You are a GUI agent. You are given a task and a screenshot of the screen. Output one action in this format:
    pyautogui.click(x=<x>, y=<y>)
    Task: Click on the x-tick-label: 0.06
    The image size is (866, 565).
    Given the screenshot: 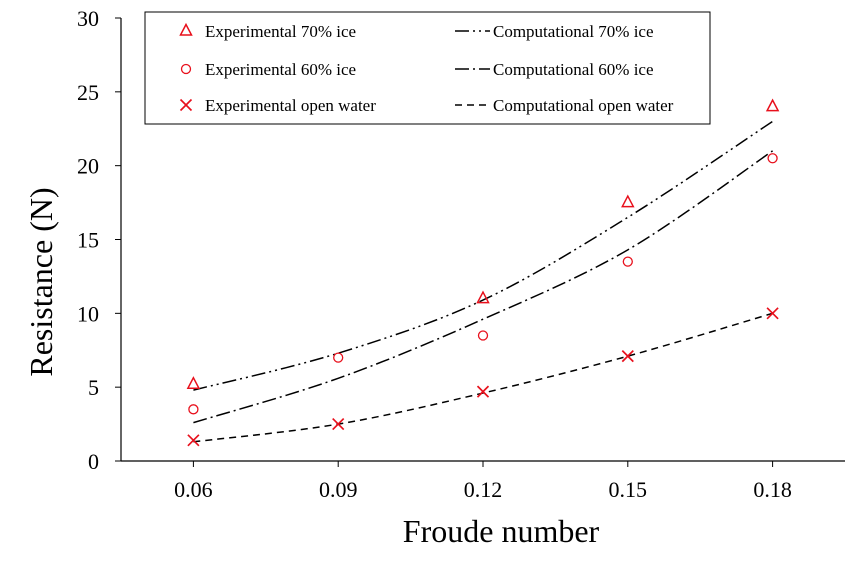 What is the action you would take?
    pyautogui.click(x=193, y=489)
    